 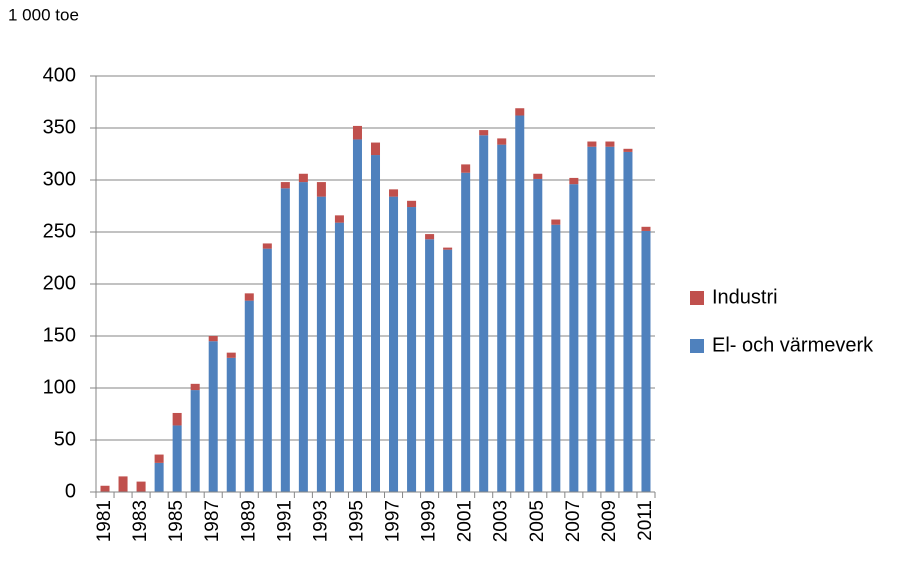 What do you see at coordinates (465, 521) in the screenshot?
I see `x-tick-label: 2001` at bounding box center [465, 521].